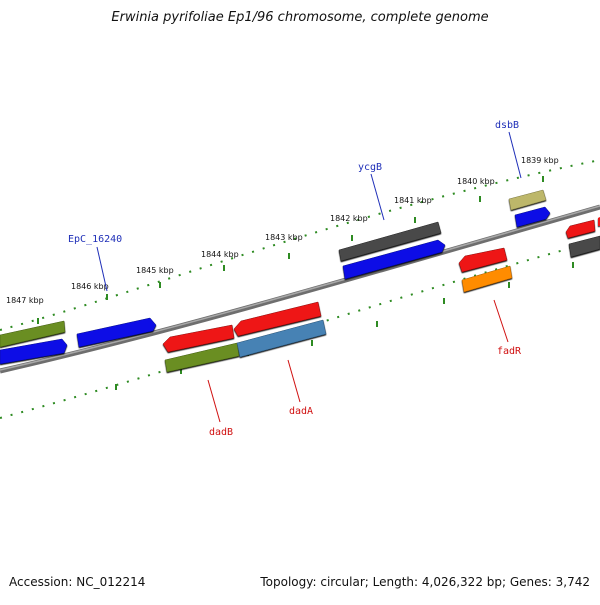  What do you see at coordinates (540, 160) in the screenshot?
I see `tick-label-1839: 1839 kbp` at bounding box center [540, 160].